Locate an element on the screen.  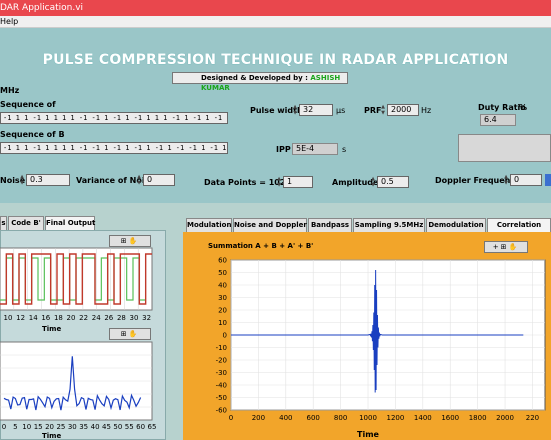
main-y-tick: 50 is located at coordinates (222, 273).